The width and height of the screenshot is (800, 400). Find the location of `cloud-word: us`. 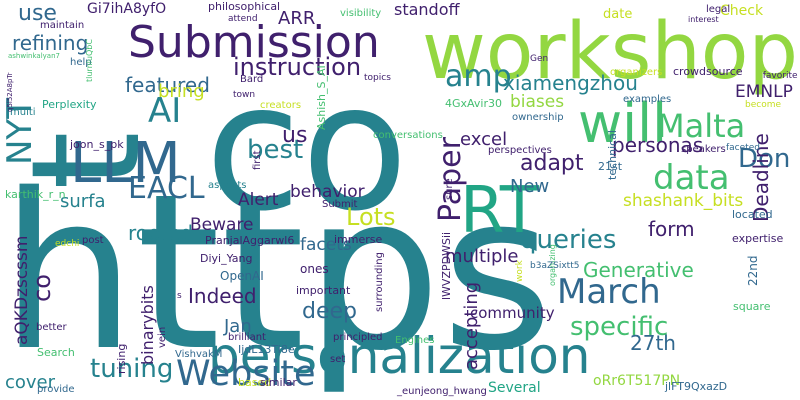

cloud-word: us is located at coordinates (294, 135).